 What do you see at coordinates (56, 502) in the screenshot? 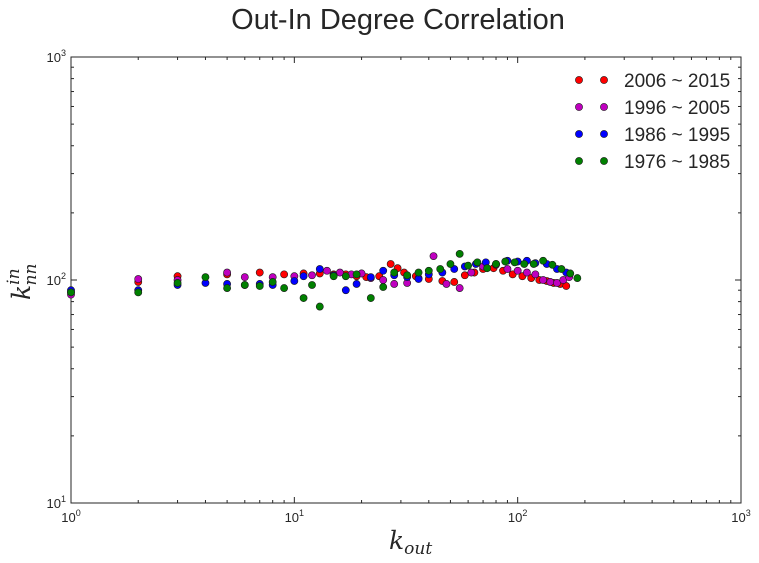
I see `y-tick-label: 10¹` at bounding box center [56, 502].